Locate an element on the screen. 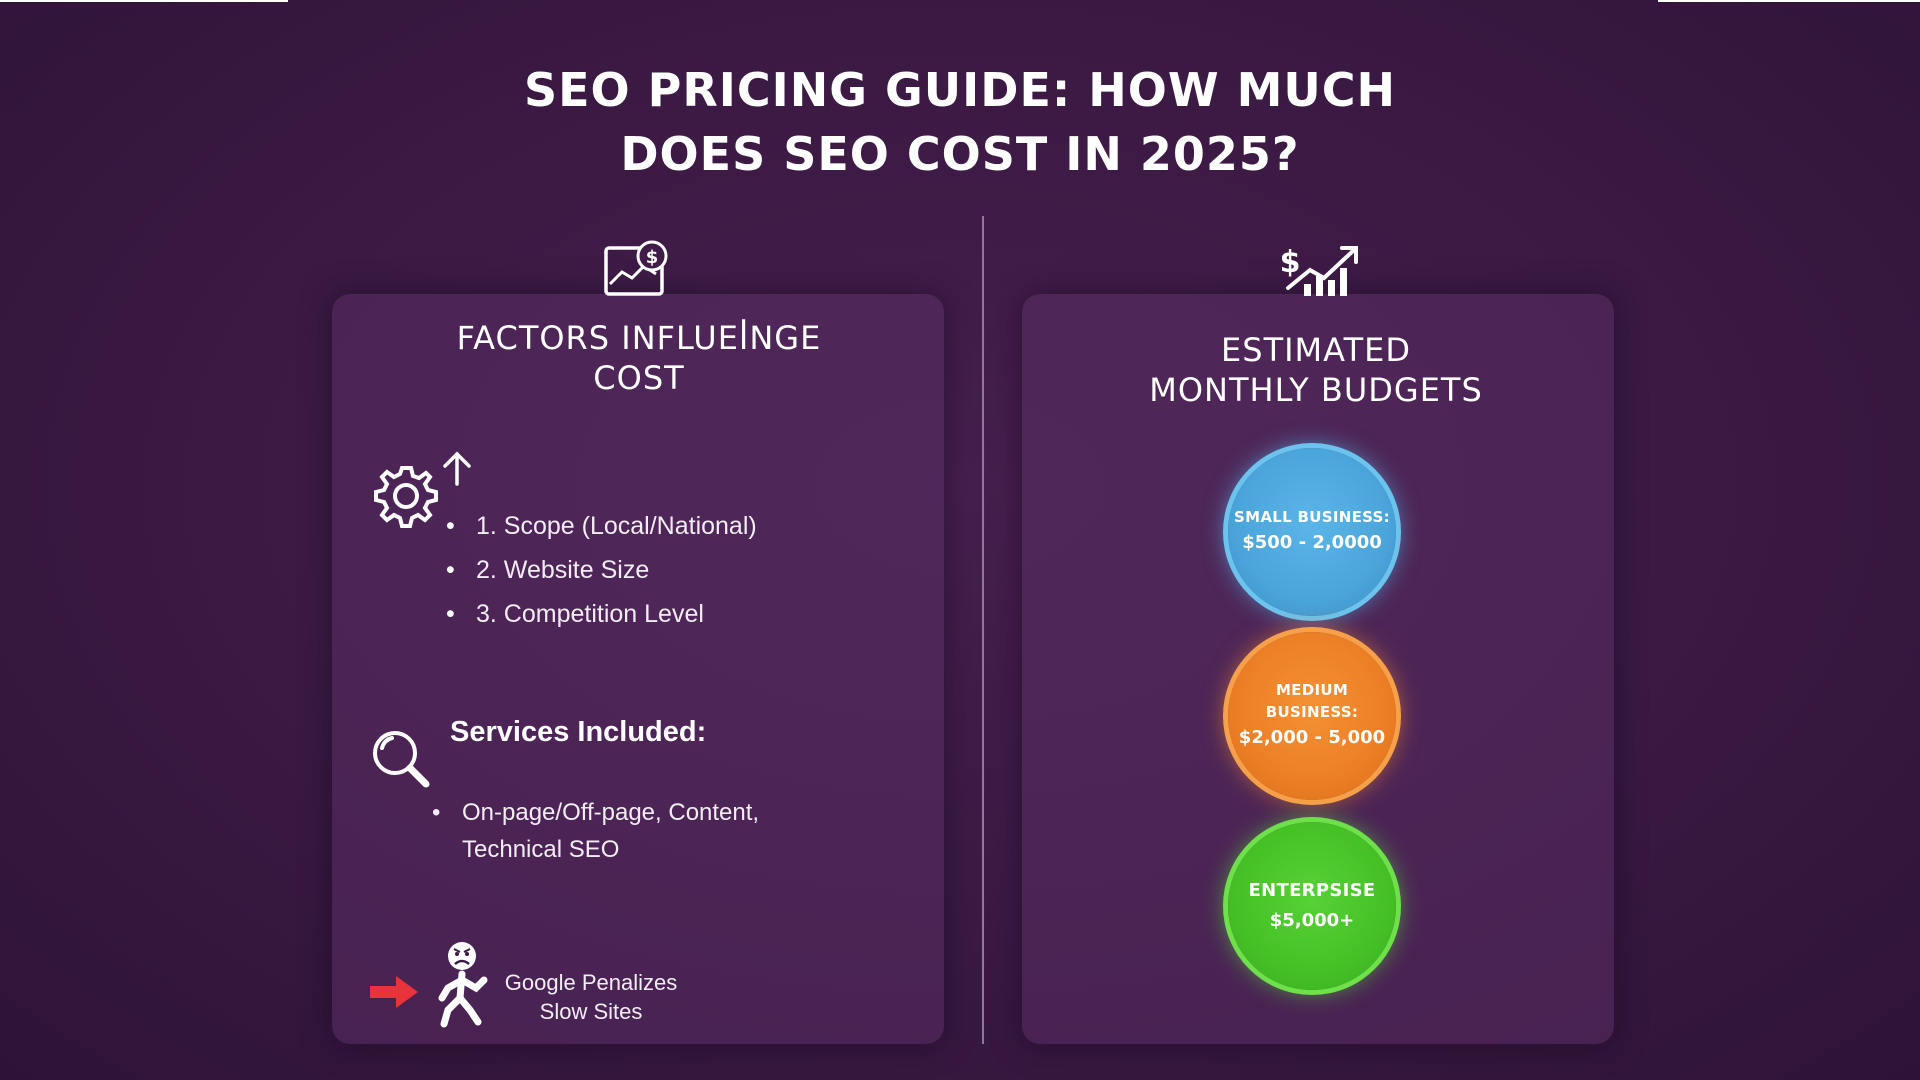 The width and height of the screenshot is (1920, 1080). tier-label: MEDIUM BUSINESS: is located at coordinates (1312, 701).